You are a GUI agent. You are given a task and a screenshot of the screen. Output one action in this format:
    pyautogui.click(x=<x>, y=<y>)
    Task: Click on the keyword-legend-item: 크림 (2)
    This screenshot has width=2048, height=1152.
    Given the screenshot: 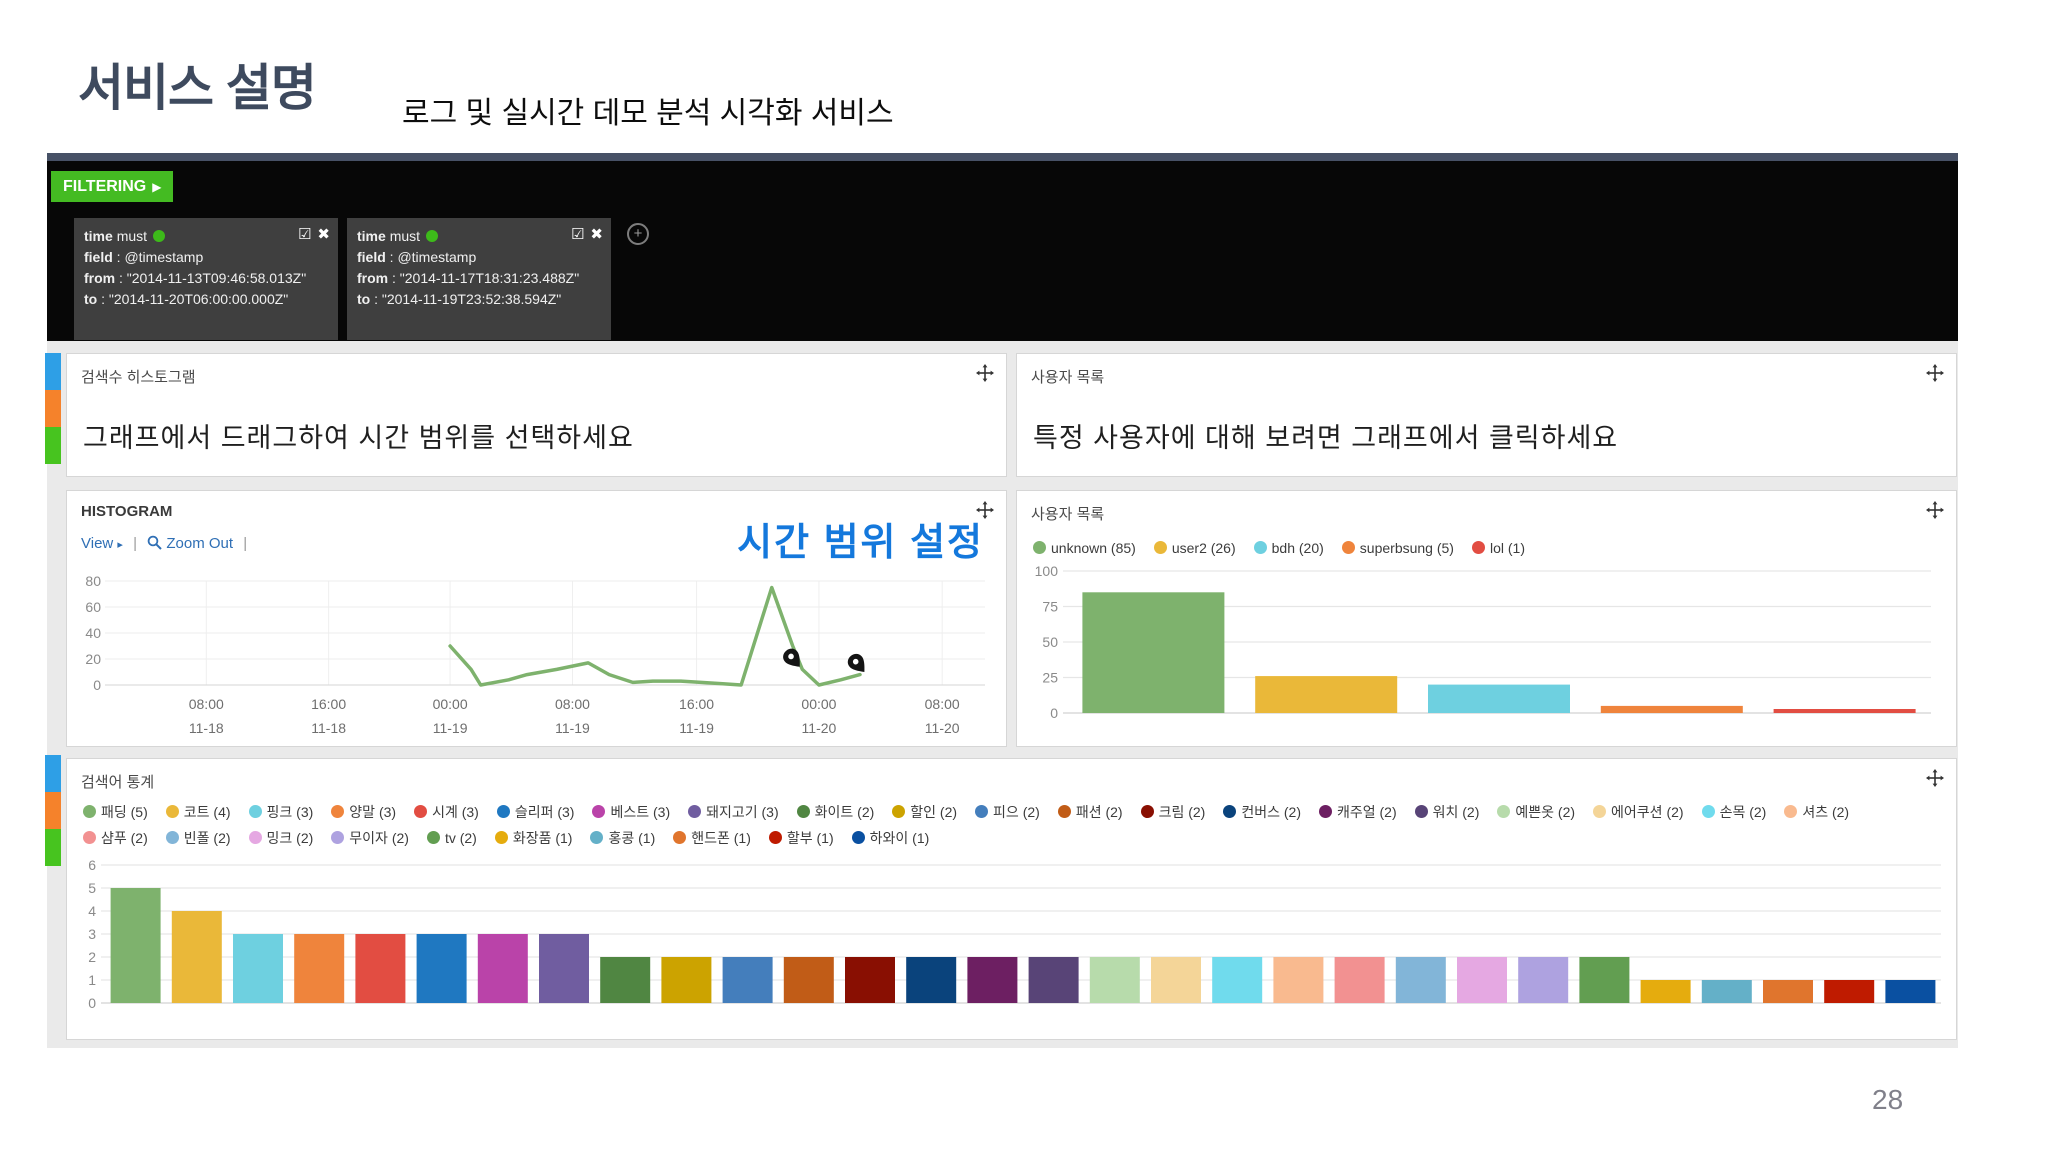 What is the action you would take?
    pyautogui.click(x=1172, y=812)
    